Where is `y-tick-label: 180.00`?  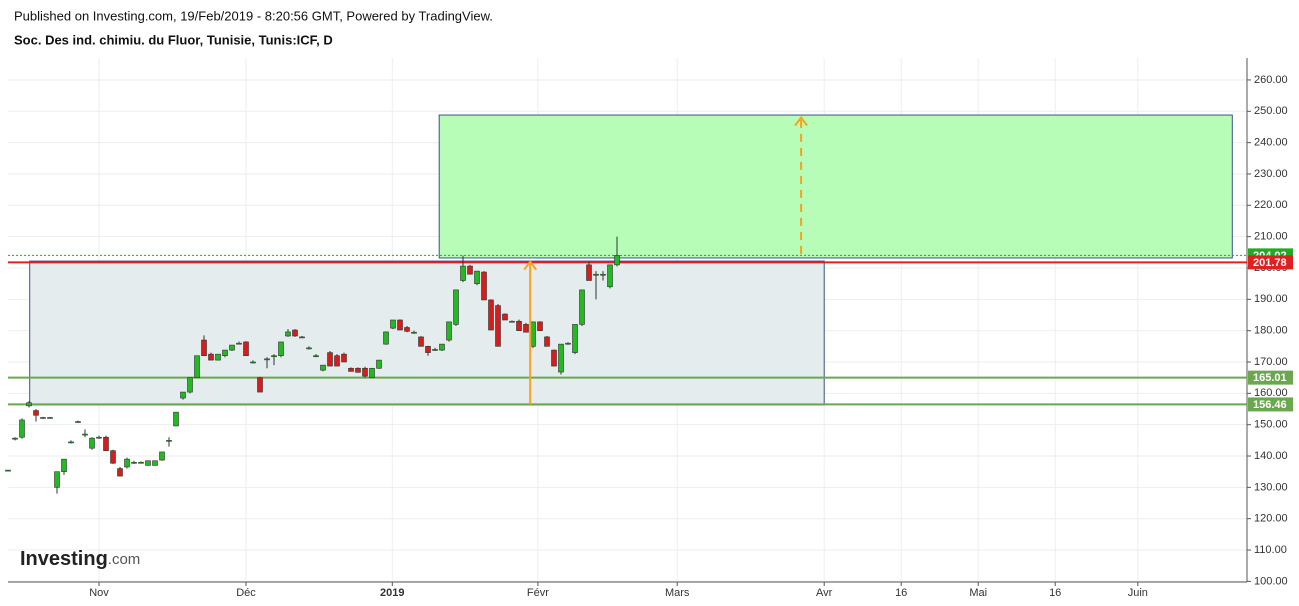 y-tick-label: 180.00 is located at coordinates (1271, 331).